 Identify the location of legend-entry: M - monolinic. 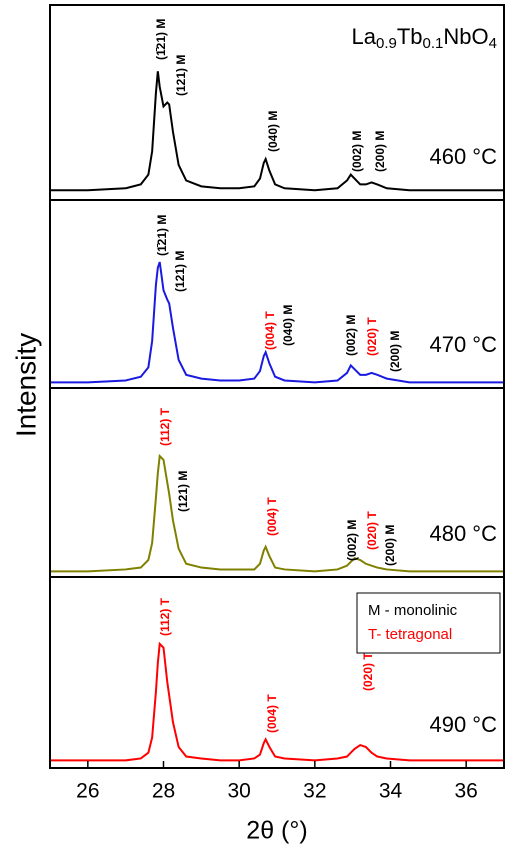
(413, 610).